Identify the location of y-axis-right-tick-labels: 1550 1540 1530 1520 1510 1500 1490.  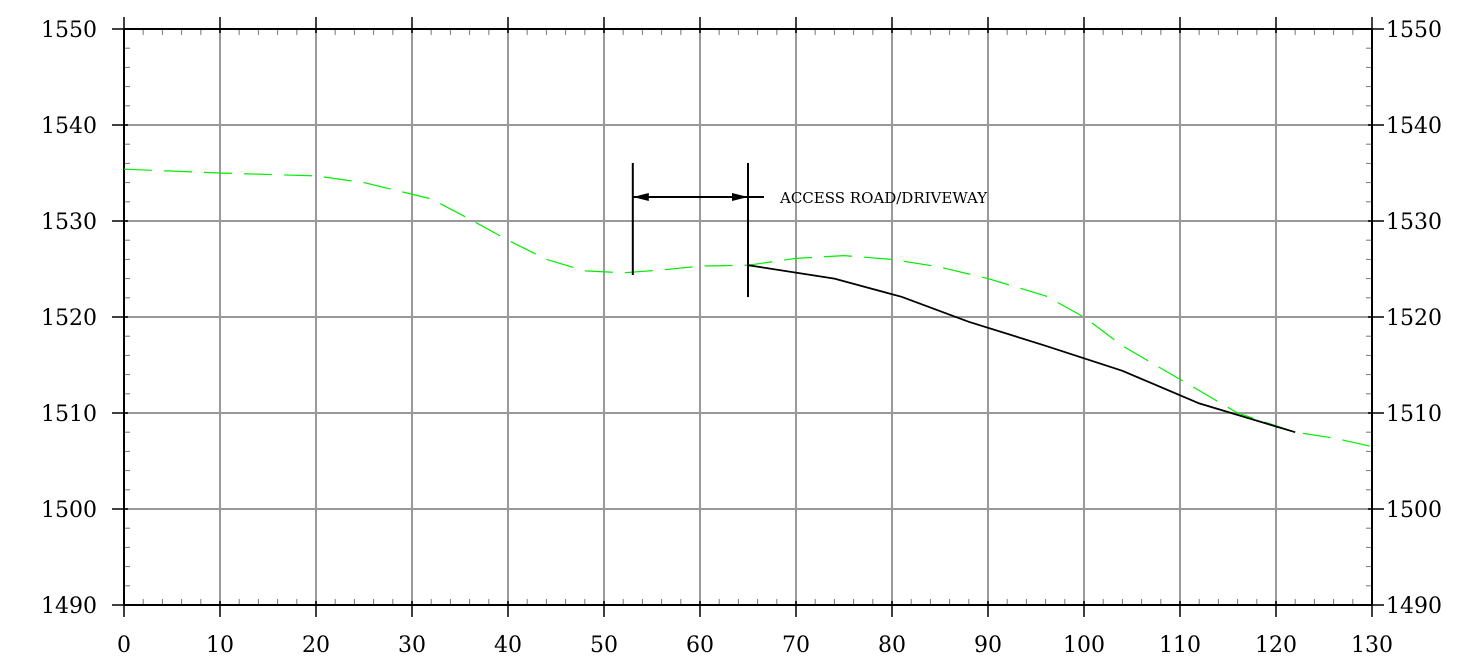
(1414, 318).